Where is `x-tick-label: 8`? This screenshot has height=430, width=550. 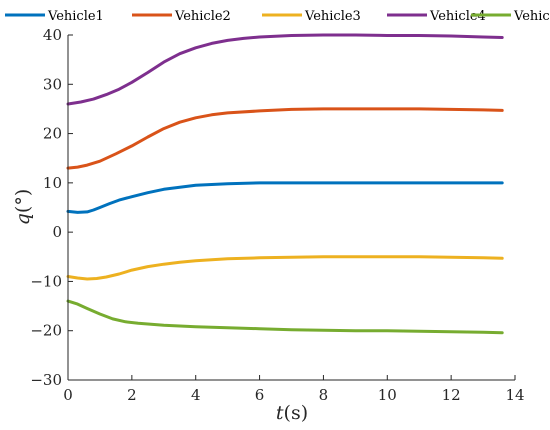
x-tick-label: 8 is located at coordinates (324, 395).